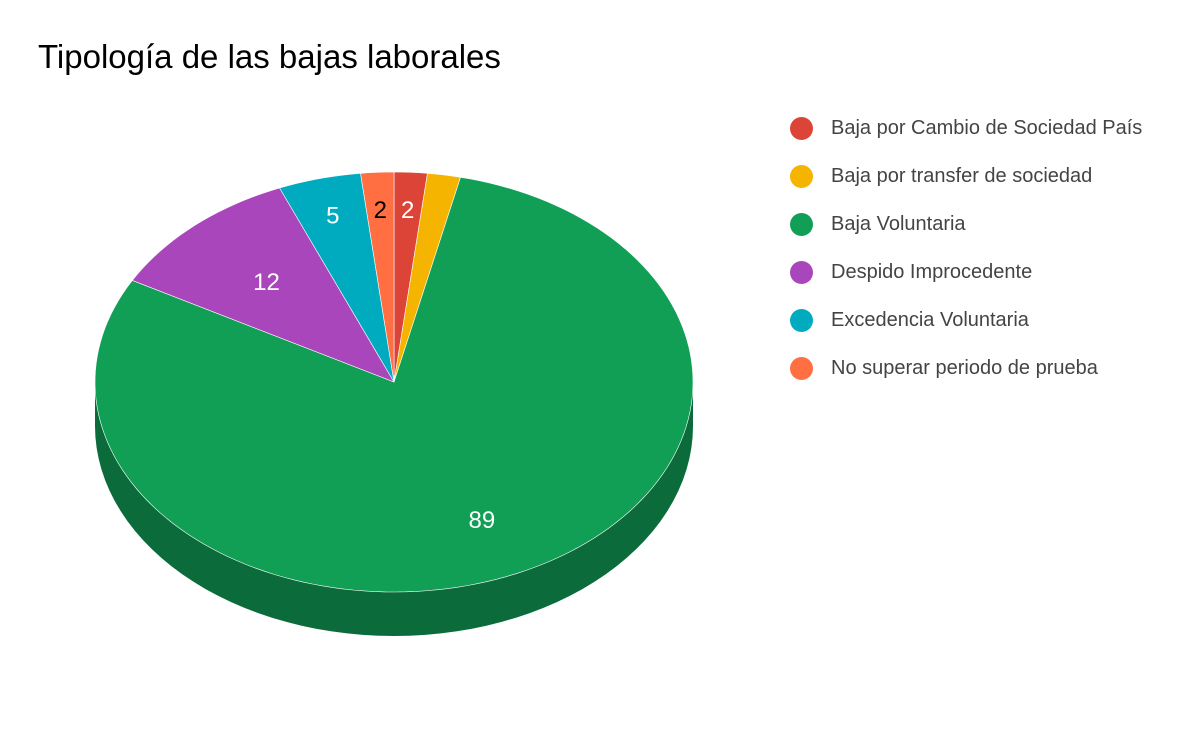 Image resolution: width=1200 pixels, height=742 pixels. What do you see at coordinates (380, 210) in the screenshot?
I see `pie-data-label-6: 2` at bounding box center [380, 210].